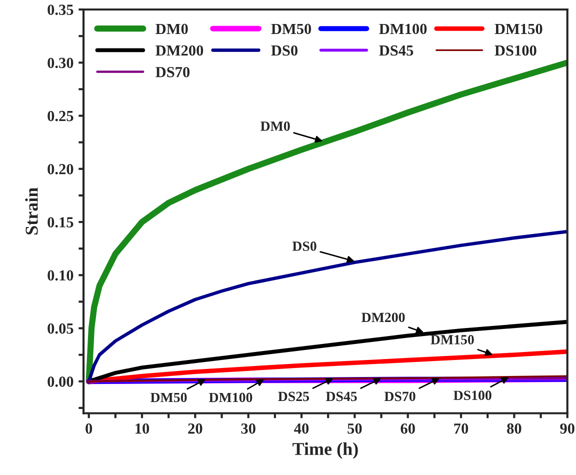 Image resolution: width=576 pixels, height=475 pixels. I want to click on legend-label: DM150, so click(518, 29).